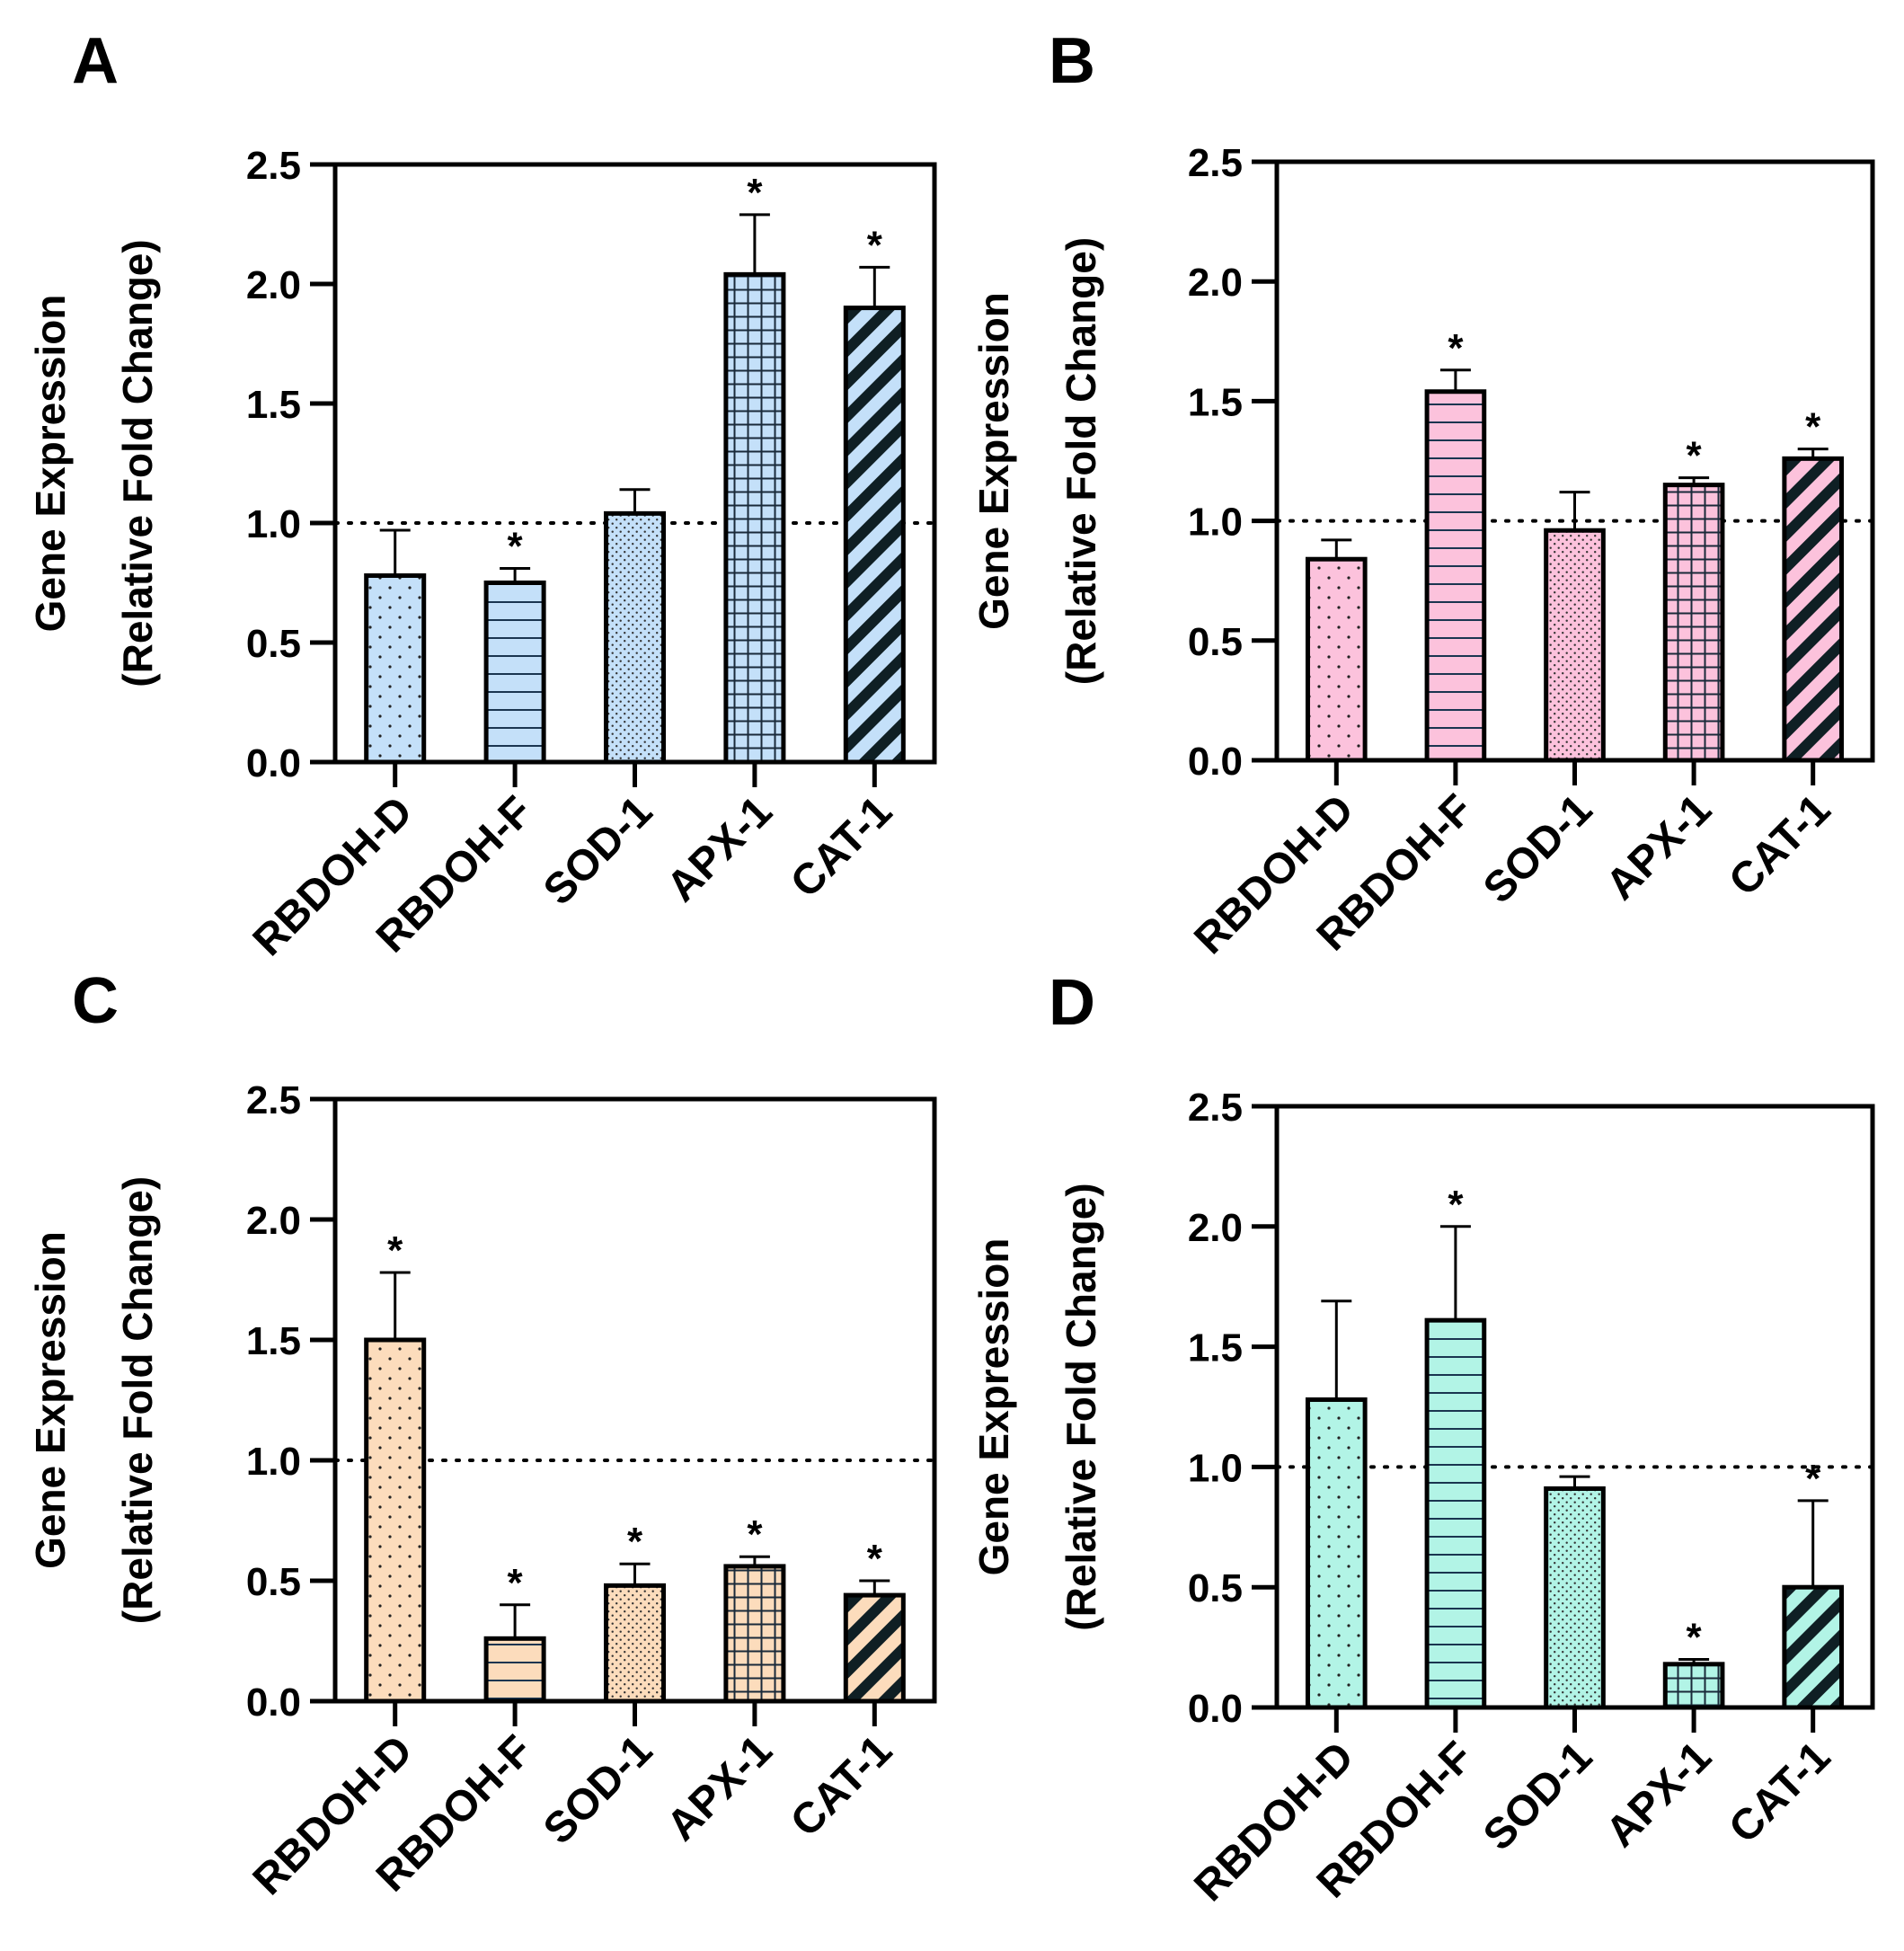  Describe the element at coordinates (1072, 1003) in the screenshot. I see `panel-label-D: D` at that location.